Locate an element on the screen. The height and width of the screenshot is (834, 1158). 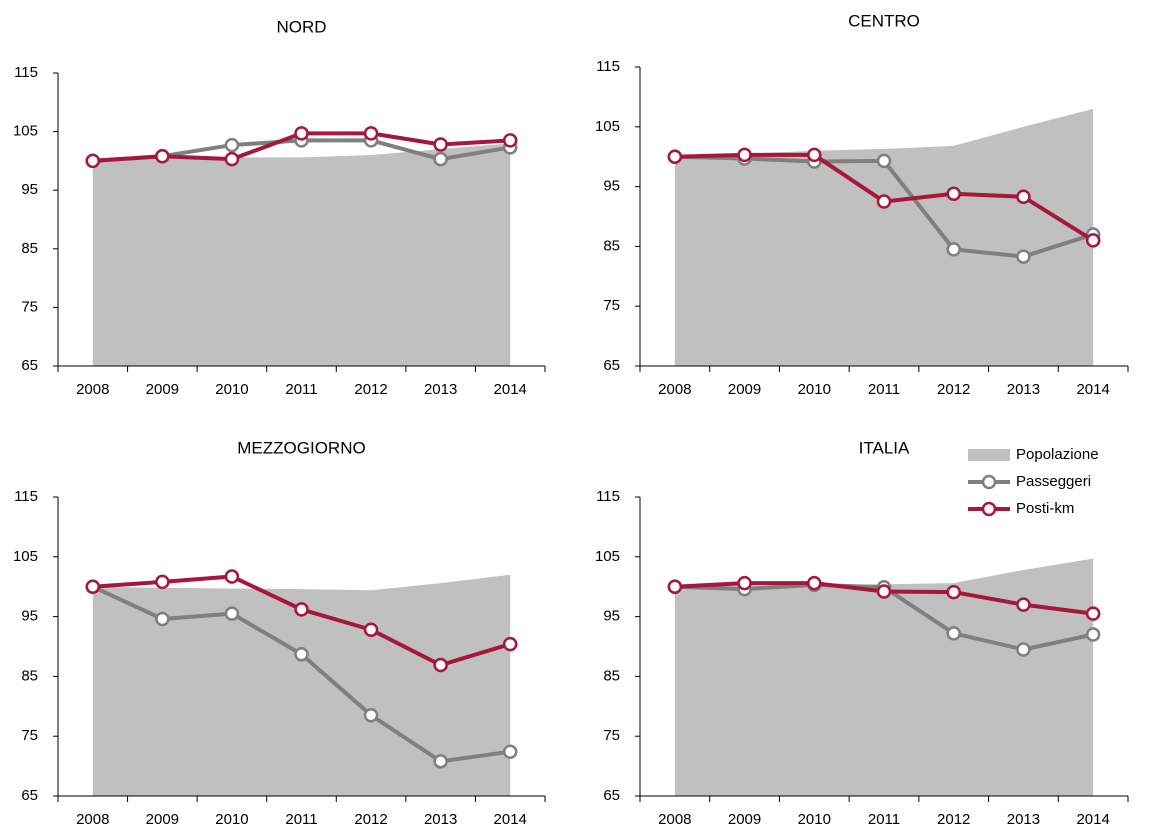
legend-label: Posti-km is located at coordinates (1045, 508).